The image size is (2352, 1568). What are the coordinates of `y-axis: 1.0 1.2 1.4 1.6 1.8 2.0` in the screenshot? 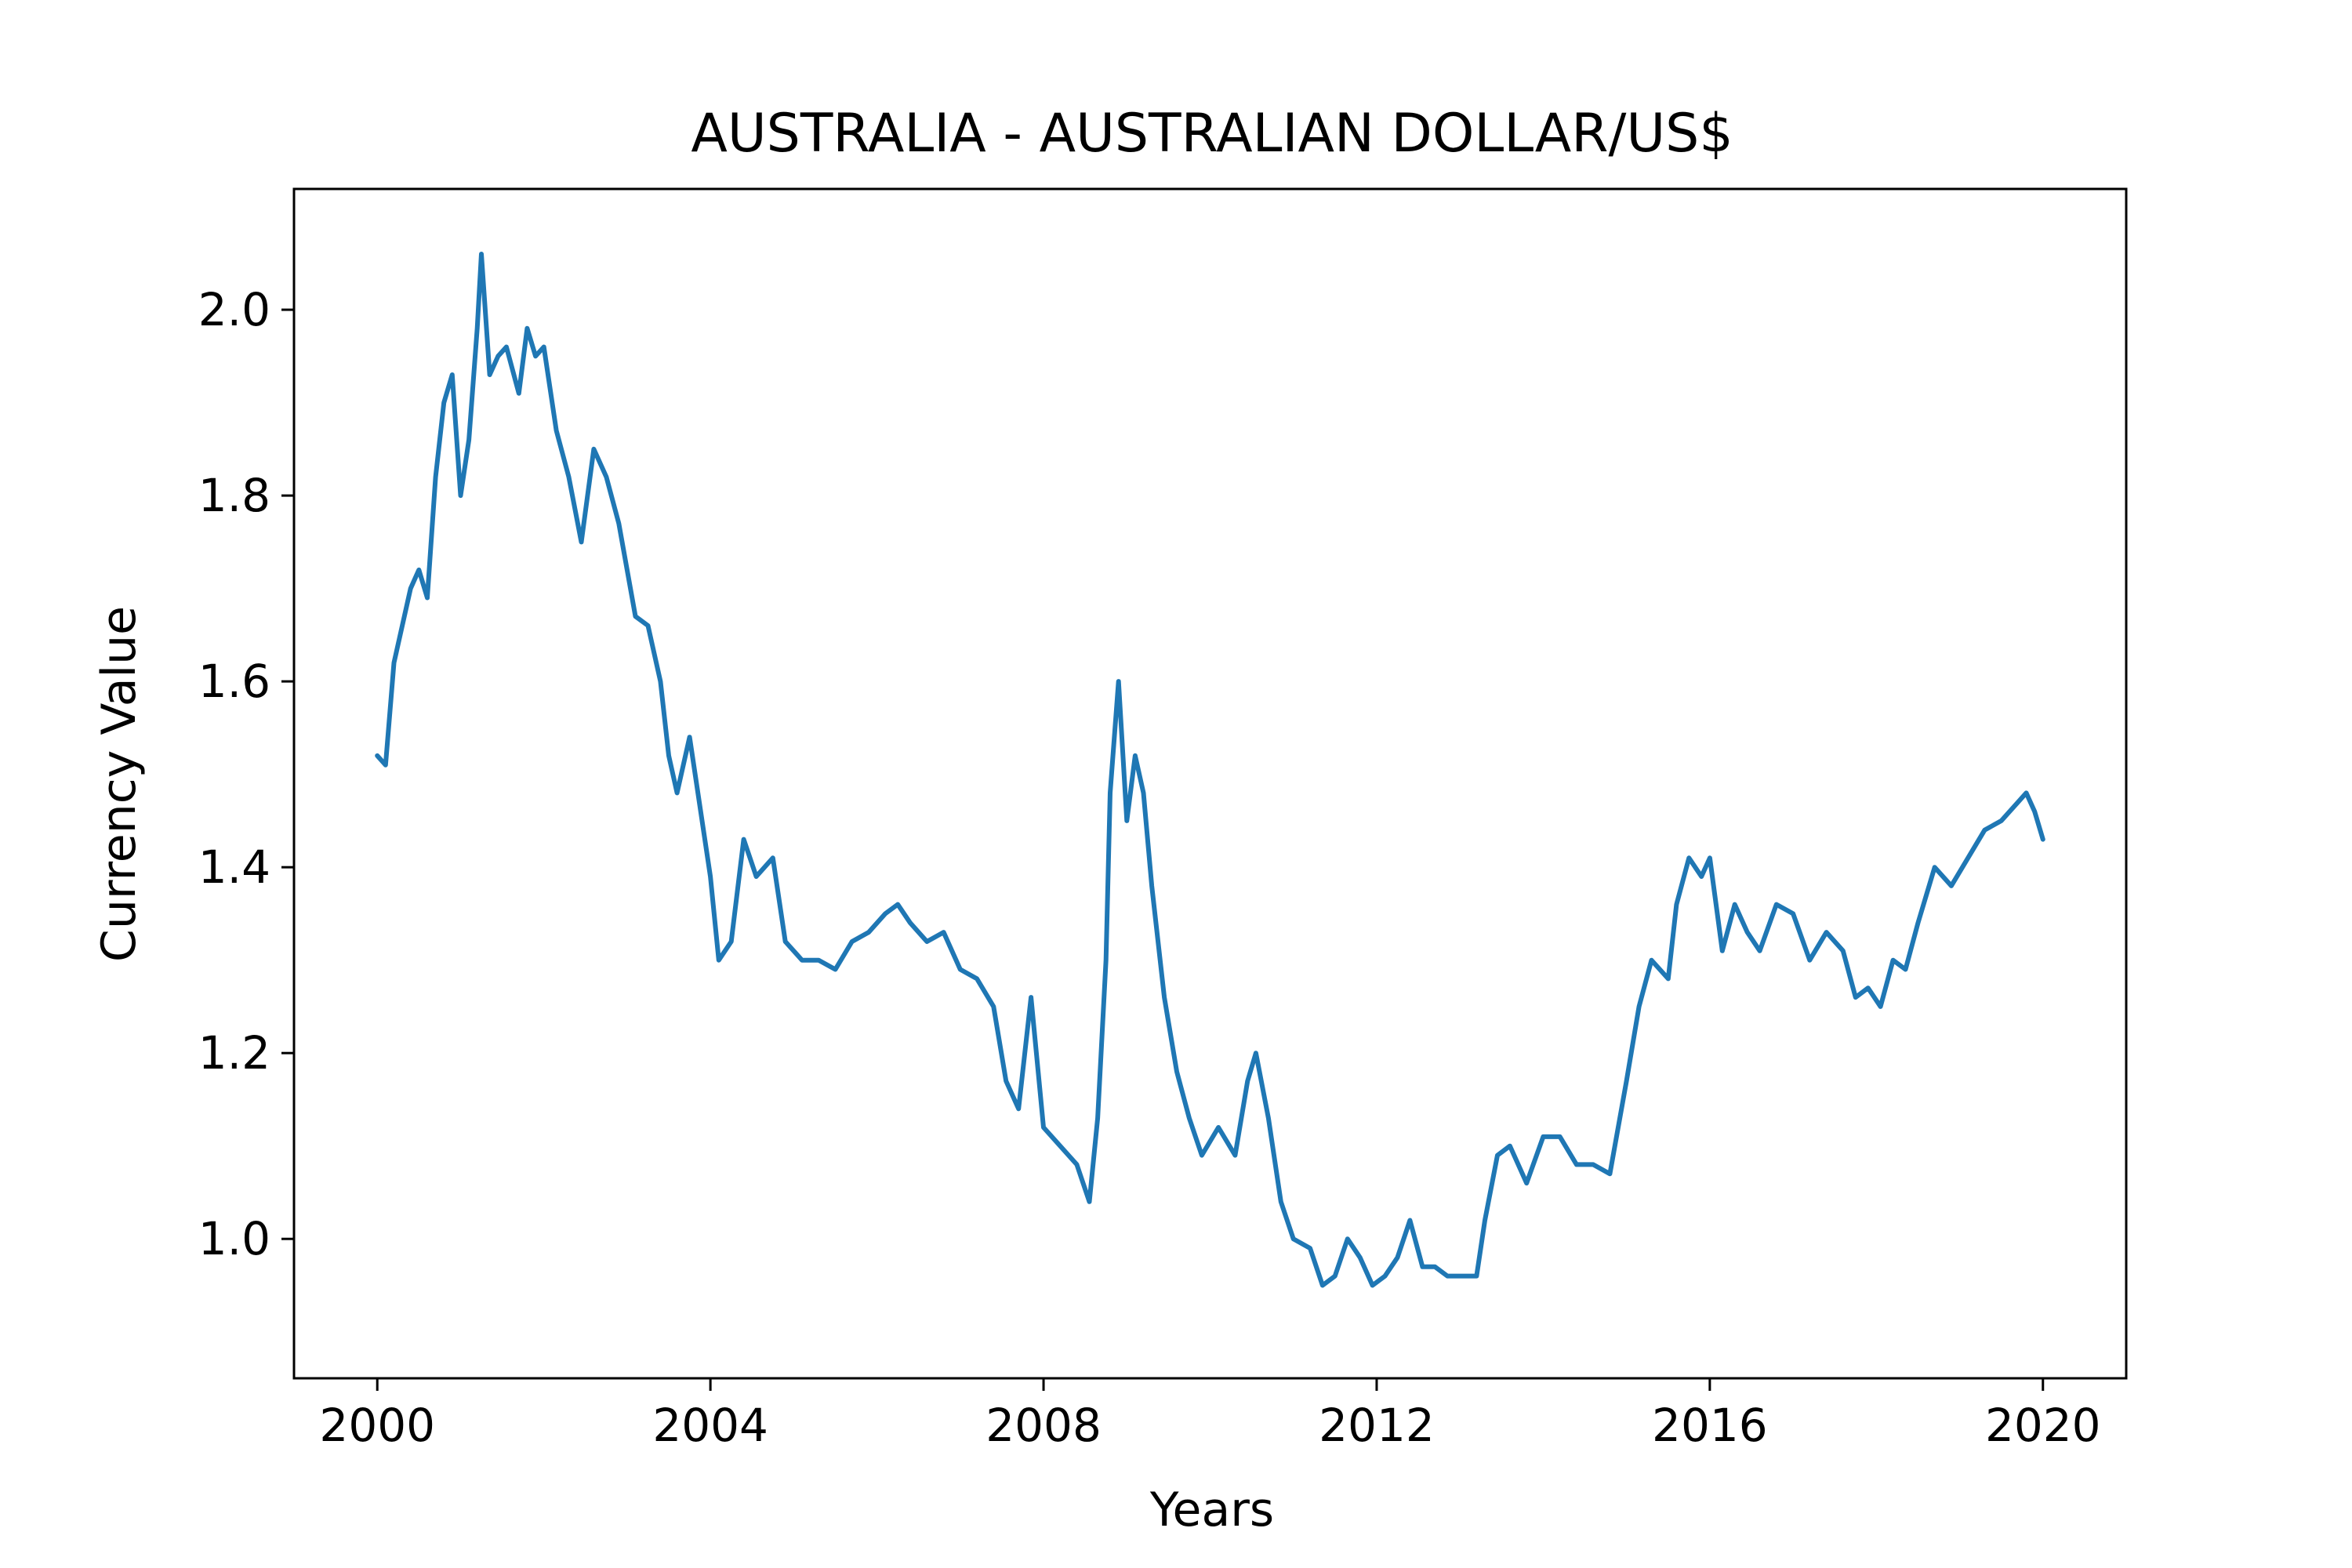 It's located at (246, 774).